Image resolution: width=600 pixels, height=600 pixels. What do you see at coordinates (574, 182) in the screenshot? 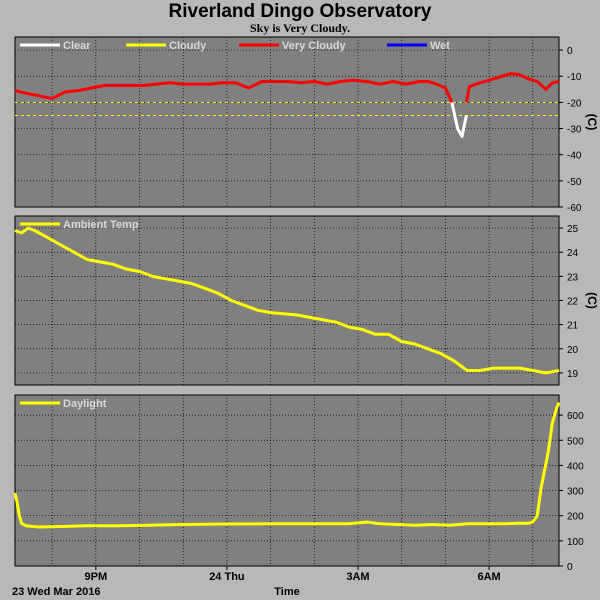
I see `sky-y-tick-label: -50` at bounding box center [574, 182].